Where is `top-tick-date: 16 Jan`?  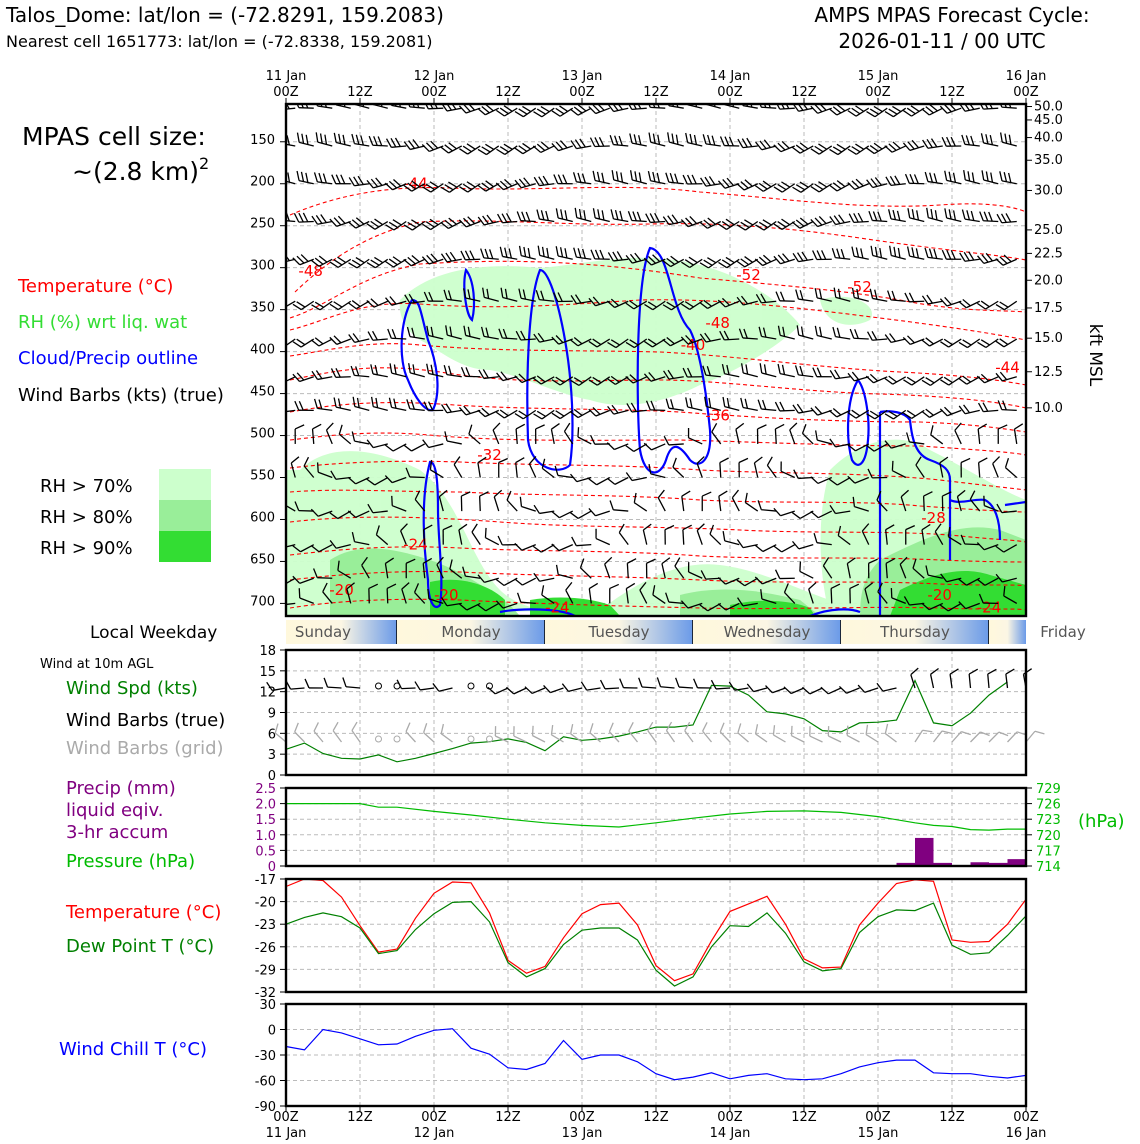 top-tick-date: 16 Jan is located at coordinates (1026, 76).